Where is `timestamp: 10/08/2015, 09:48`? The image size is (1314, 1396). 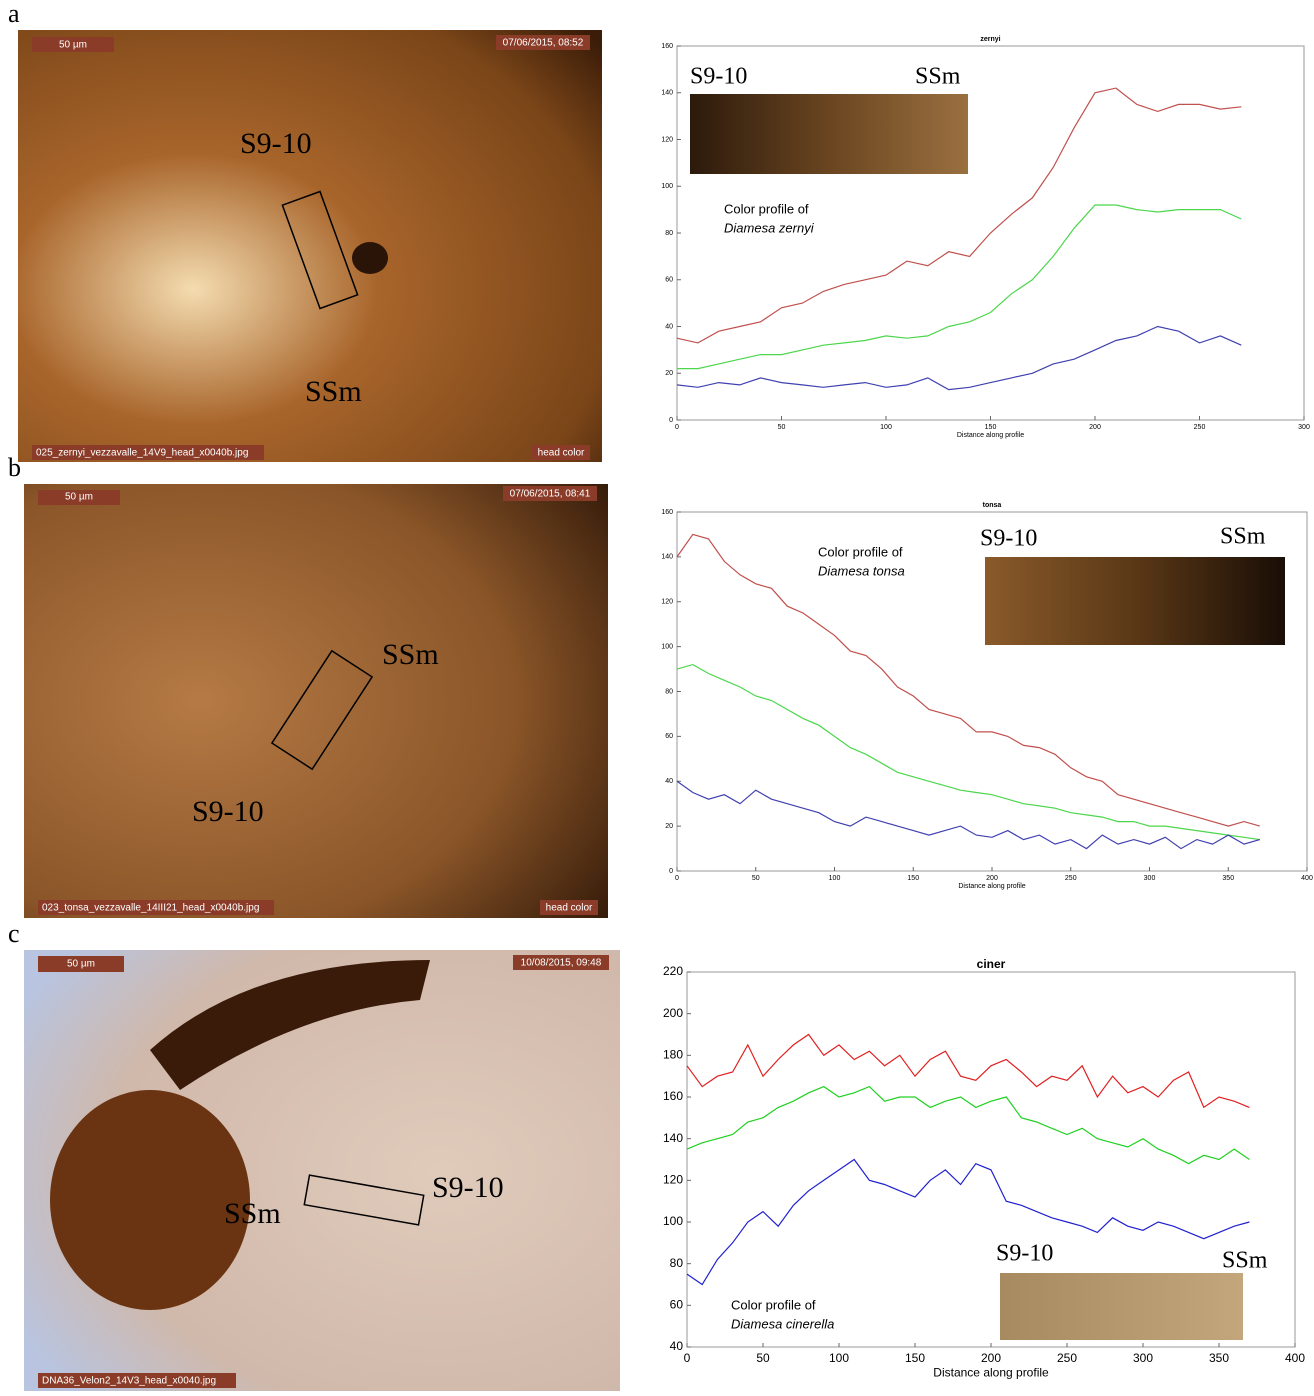 timestamp: 10/08/2015, 09:48 is located at coordinates (561, 963).